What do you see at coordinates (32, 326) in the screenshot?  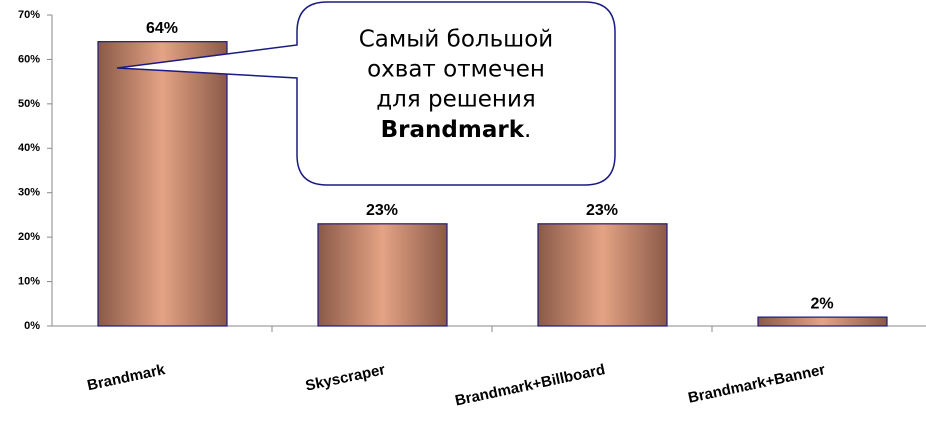 I see `y-tick-label: 0%` at bounding box center [32, 326].